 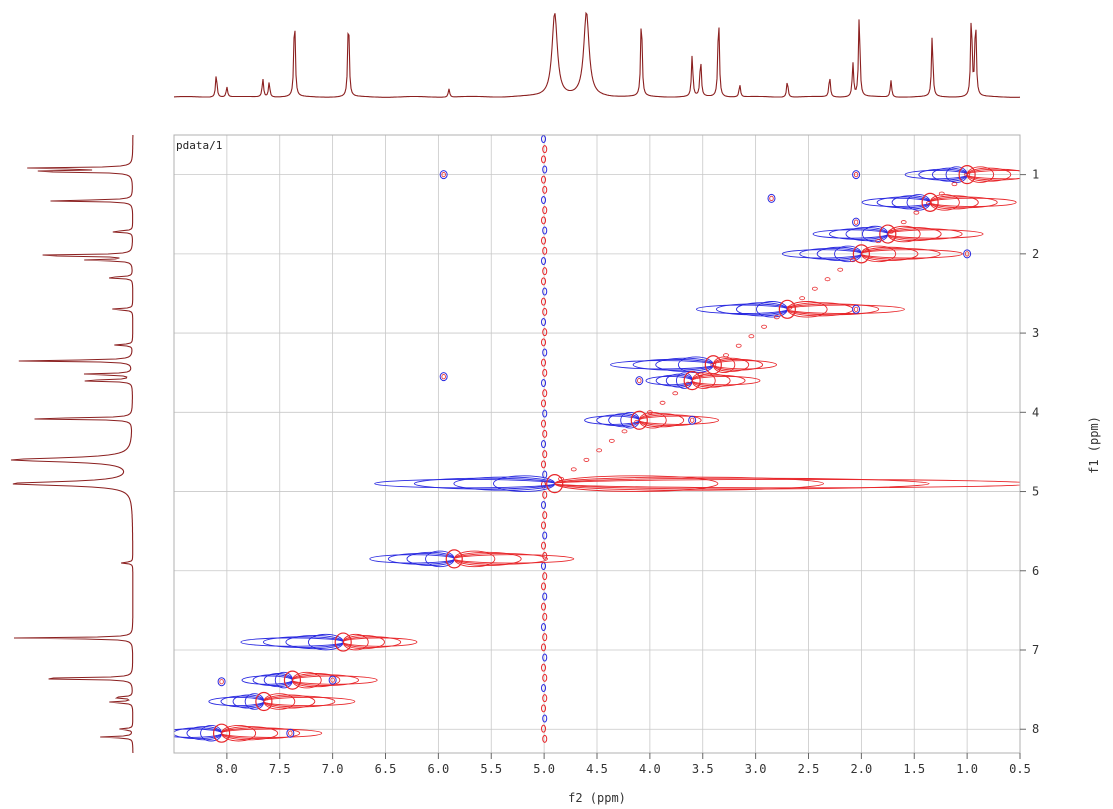 I want to click on y-tick-label: 6, so click(x=1035, y=571).